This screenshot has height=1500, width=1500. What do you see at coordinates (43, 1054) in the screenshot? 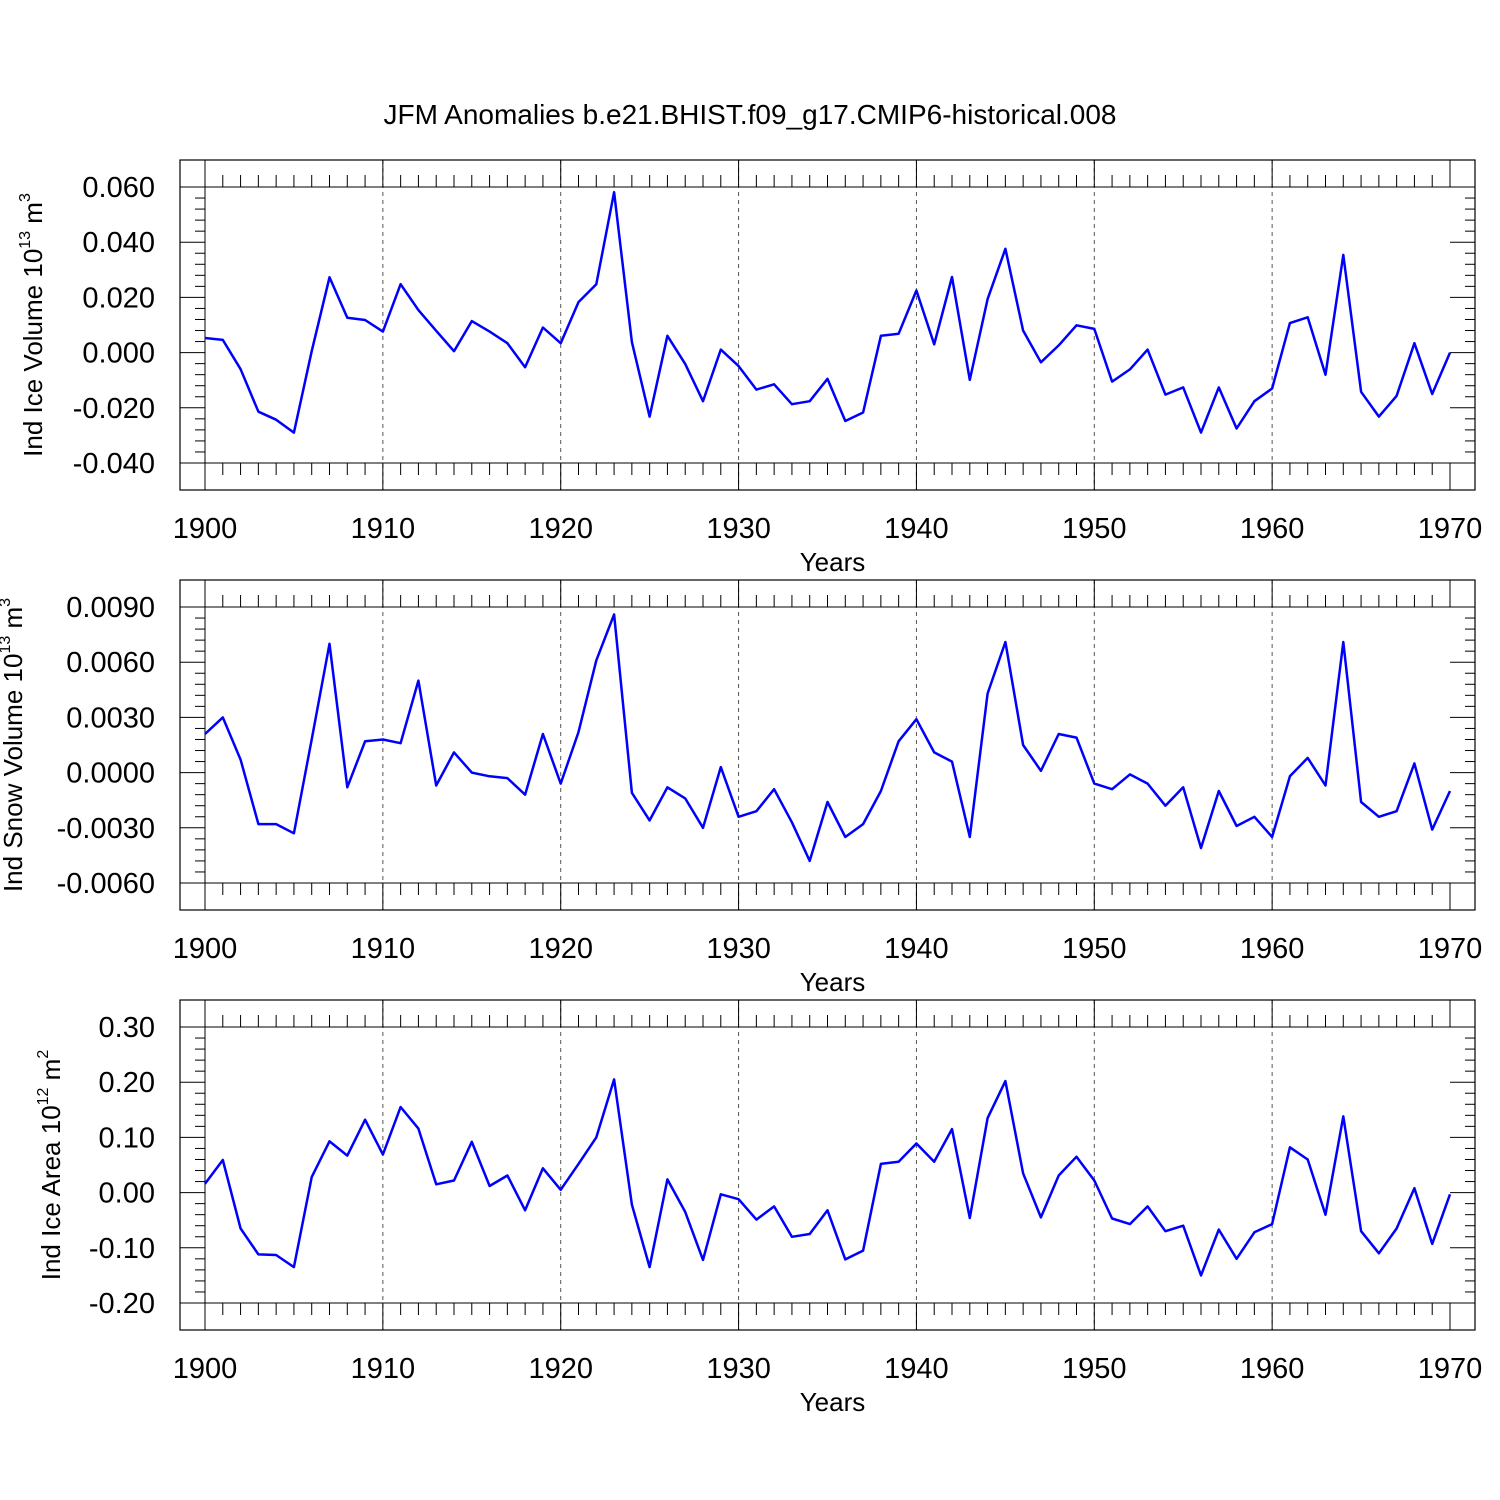
I see `y-axis-title-unit-exponent: 2` at bounding box center [43, 1054].